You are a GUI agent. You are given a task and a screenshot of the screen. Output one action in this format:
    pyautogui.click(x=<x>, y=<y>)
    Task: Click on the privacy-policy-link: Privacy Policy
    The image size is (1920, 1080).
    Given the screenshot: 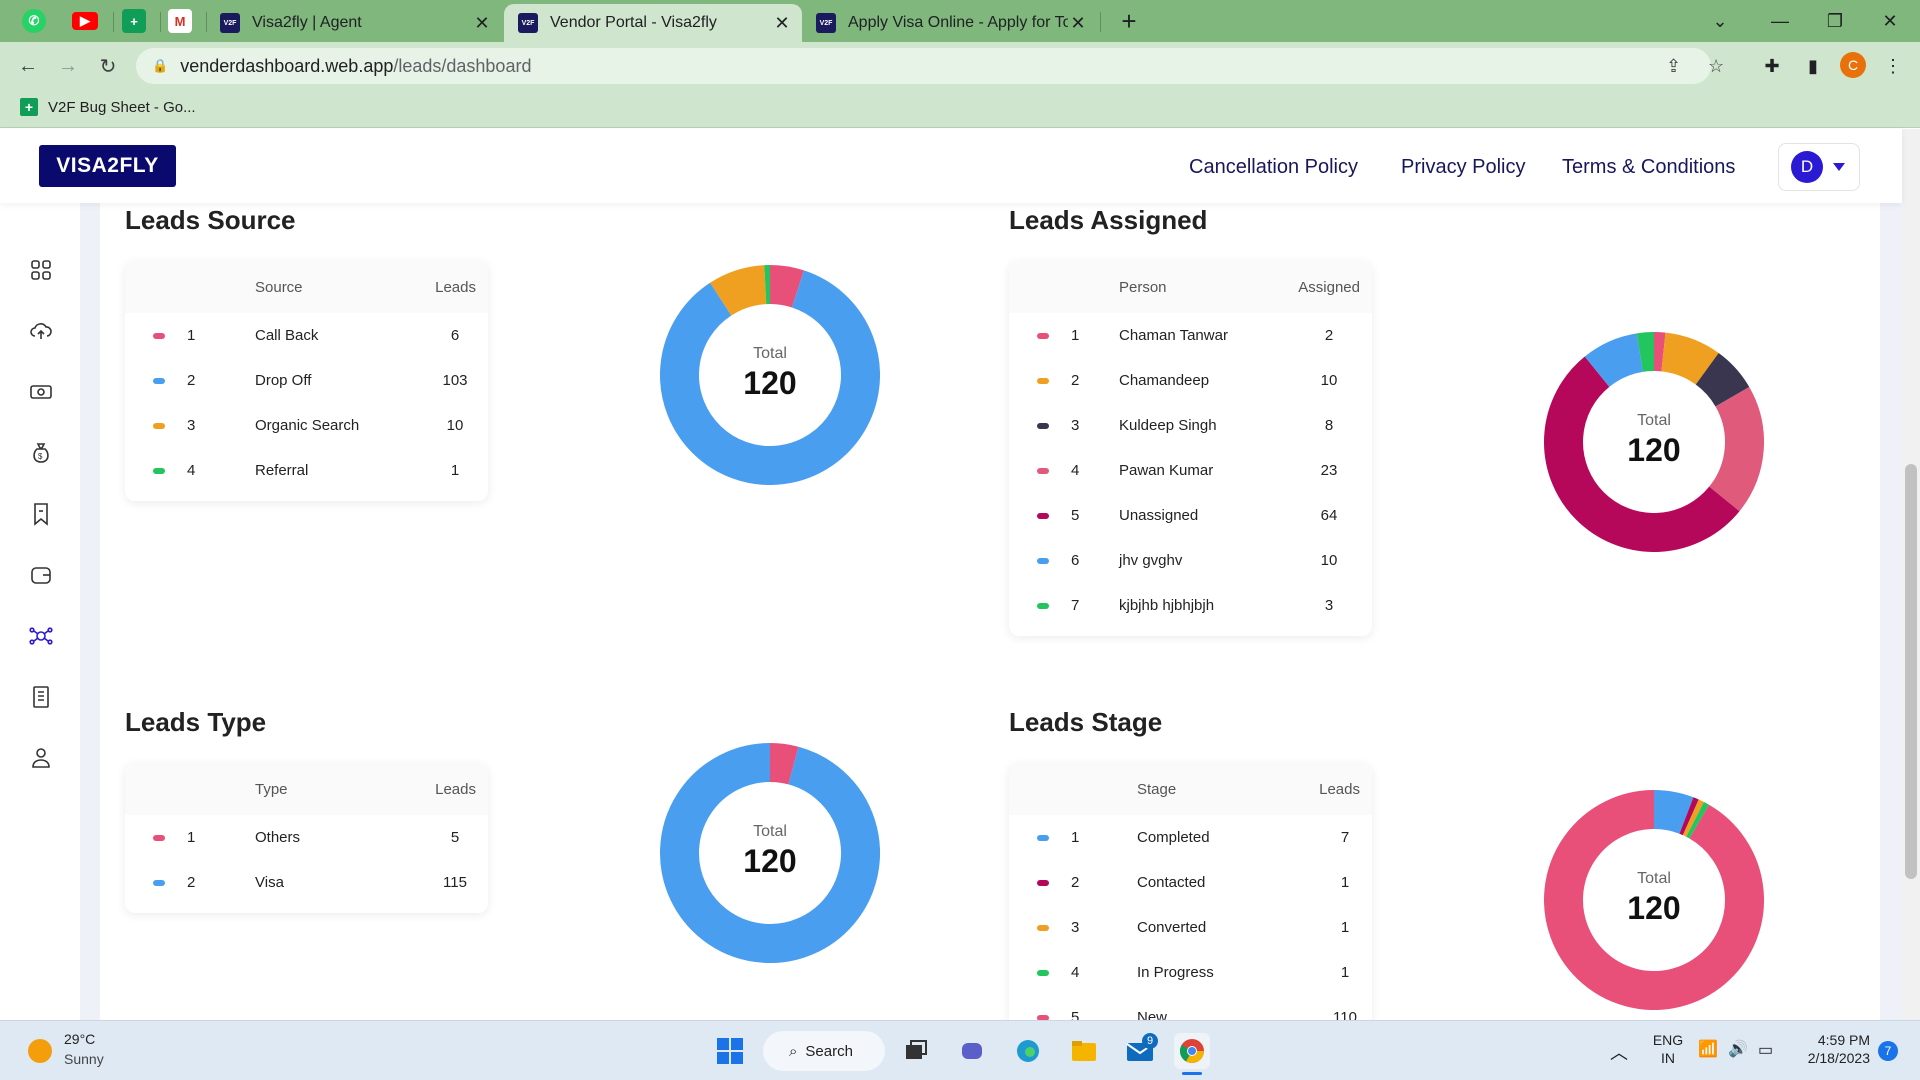 What is the action you would take?
    pyautogui.click(x=1463, y=167)
    